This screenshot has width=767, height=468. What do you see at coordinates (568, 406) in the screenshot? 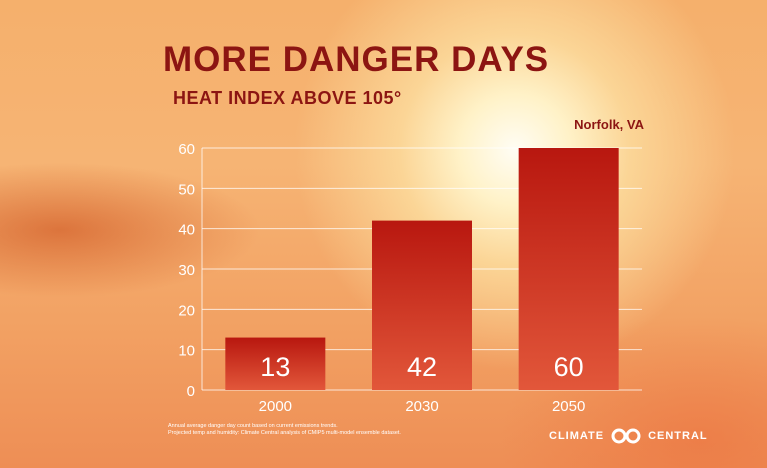
I see `x-tick-label: 2050` at bounding box center [568, 406].